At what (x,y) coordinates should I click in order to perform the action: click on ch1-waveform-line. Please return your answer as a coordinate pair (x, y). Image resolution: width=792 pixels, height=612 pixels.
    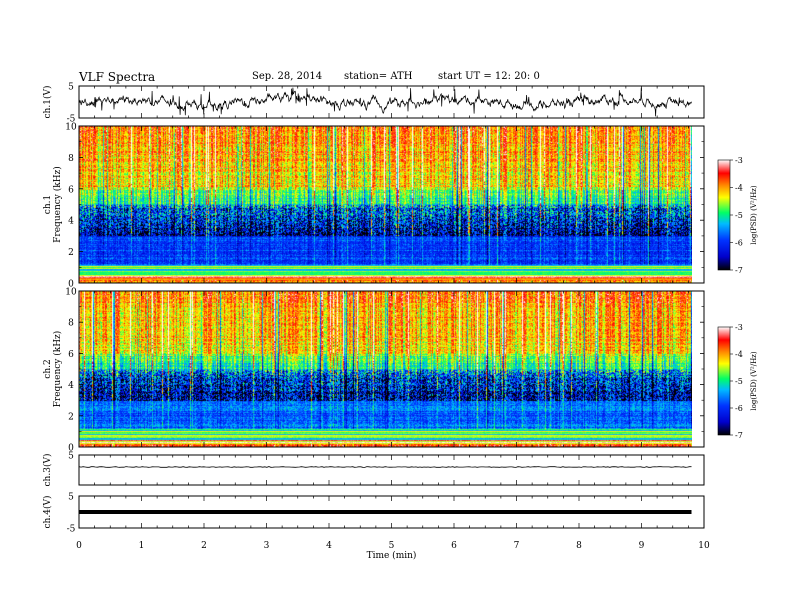
    Looking at the image, I should click on (385, 102).